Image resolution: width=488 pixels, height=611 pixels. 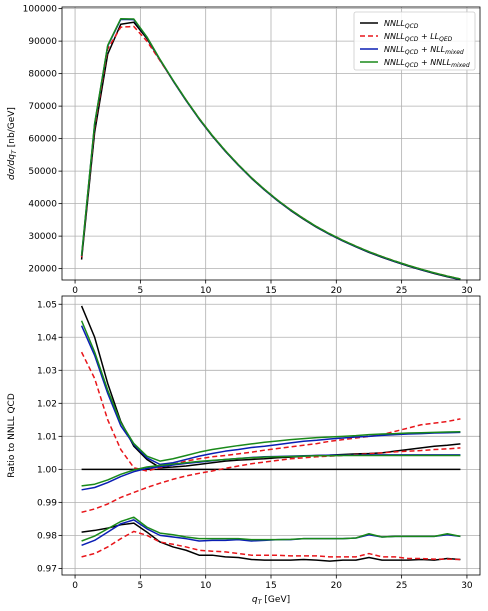 What do you see at coordinates (47, 371) in the screenshot?
I see `y-tick-label: 1.03` at bounding box center [47, 371].